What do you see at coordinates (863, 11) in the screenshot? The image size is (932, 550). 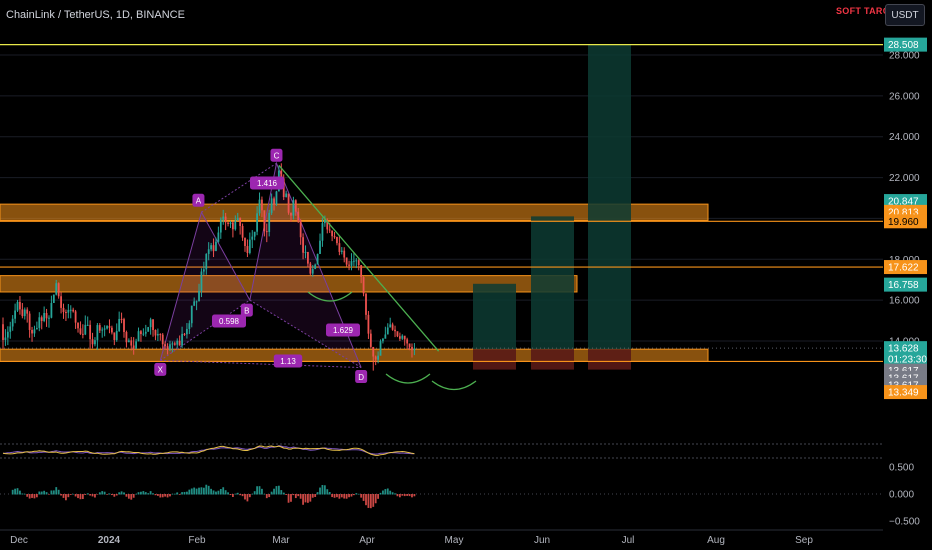 I see `soft-target-label: SOFT TARG` at bounding box center [863, 11].